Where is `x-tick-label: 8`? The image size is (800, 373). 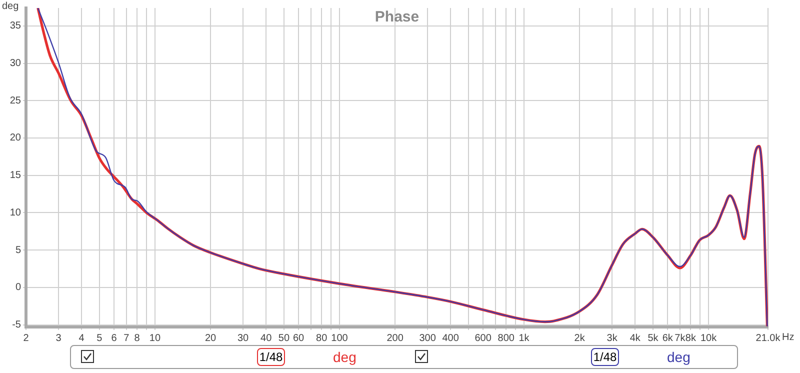
x-tick-label: 8 is located at coordinates (137, 338).